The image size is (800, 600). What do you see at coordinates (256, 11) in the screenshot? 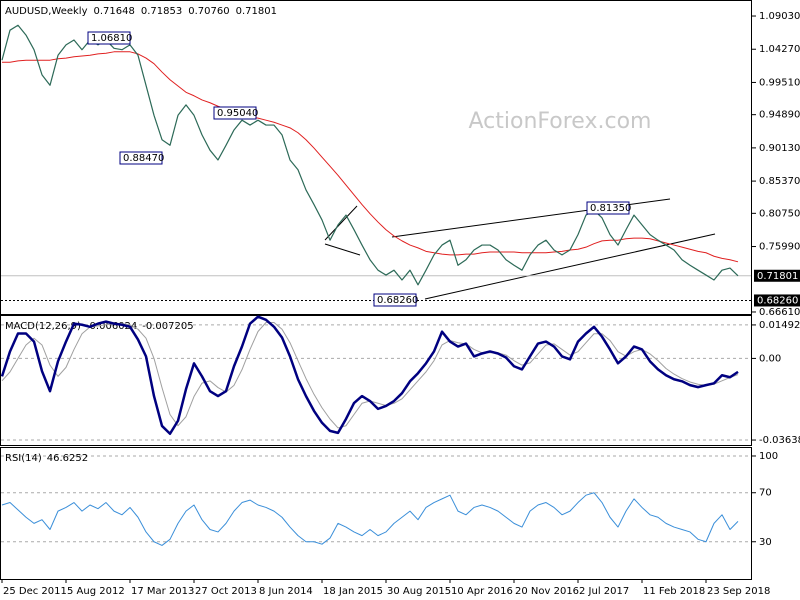
I see `ohlc-value: 0.71801` at bounding box center [256, 11].